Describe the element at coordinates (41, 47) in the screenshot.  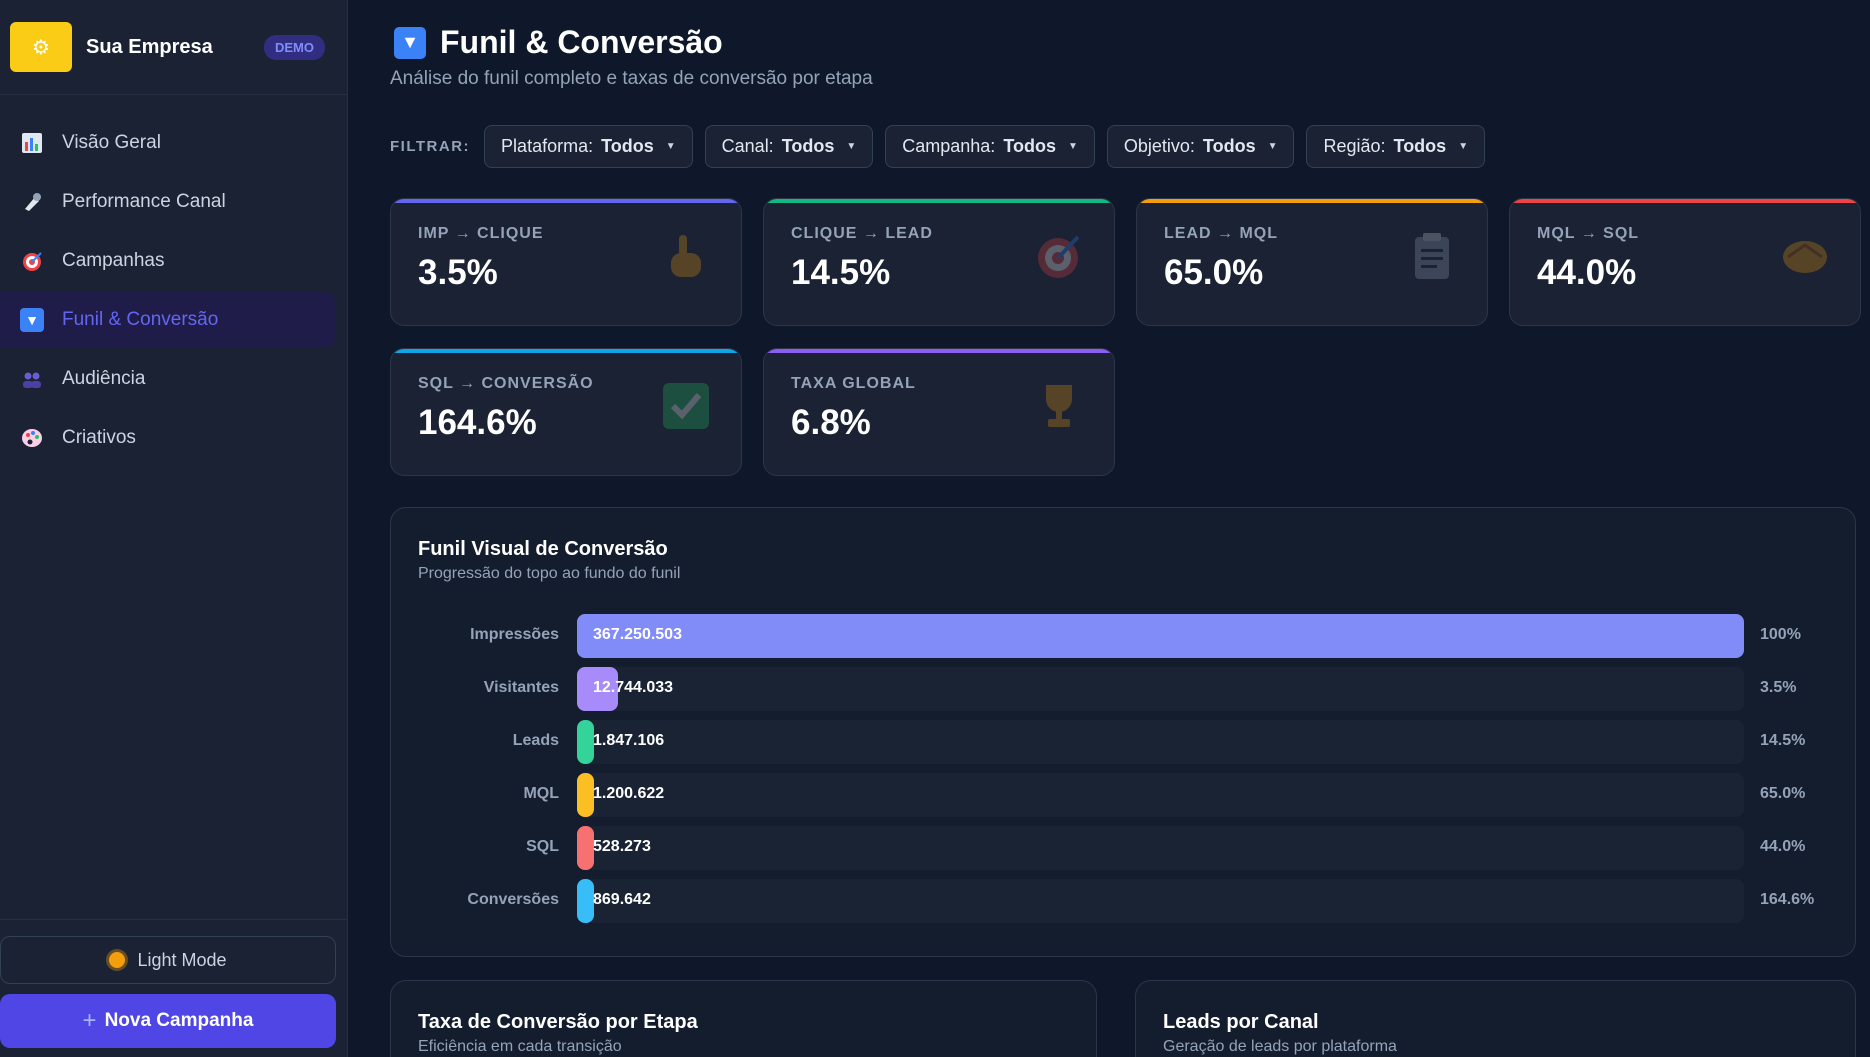
I see `gear-icon: ⚙` at that location.